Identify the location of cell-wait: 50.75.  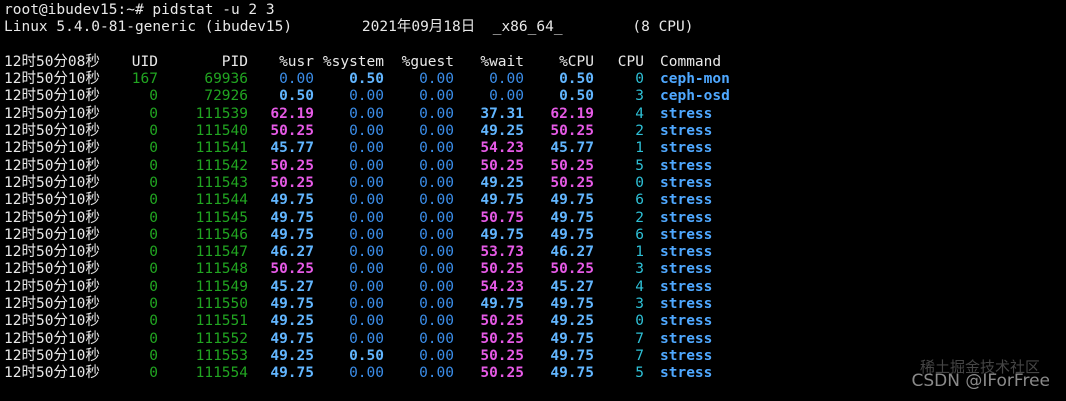
(502, 217).